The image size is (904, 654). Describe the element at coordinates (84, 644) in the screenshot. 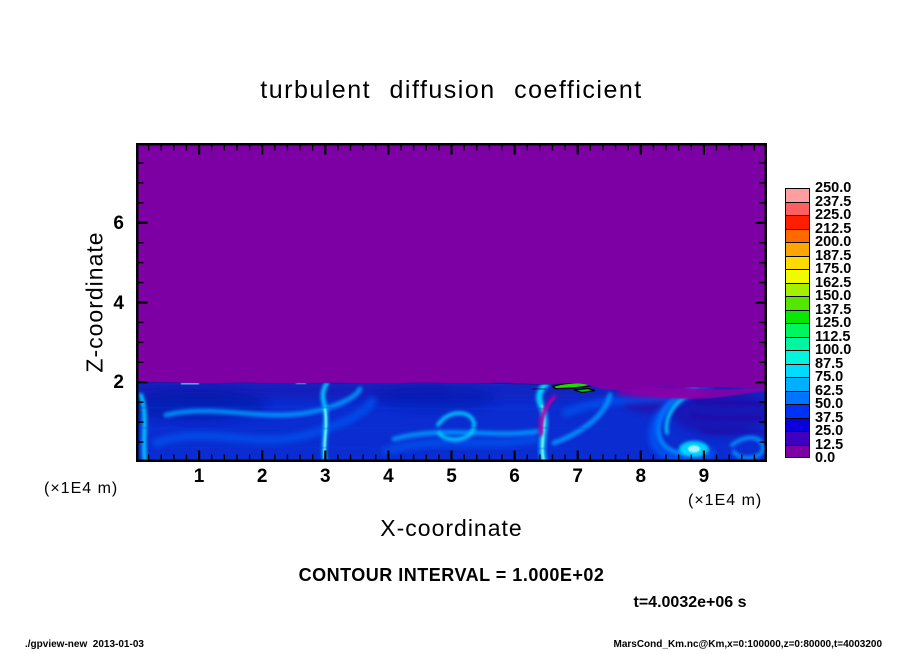

I see `footer-program-info: ./gpview-new 2013-01-03` at that location.